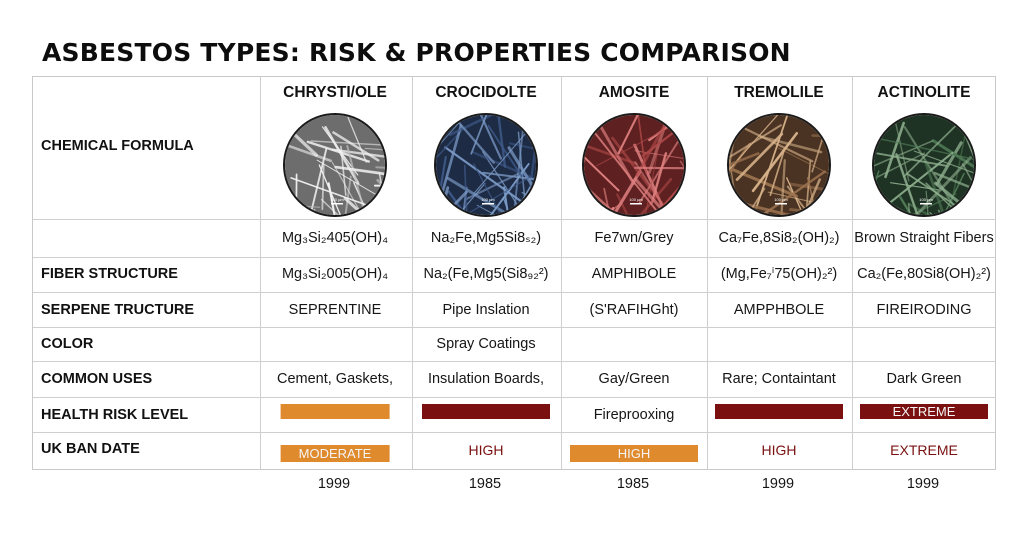 This screenshot has height=535, width=1024. Describe the element at coordinates (115, 415) in the screenshot. I see `row-label-health-risk: HEALTH RISK LEVEL` at that location.